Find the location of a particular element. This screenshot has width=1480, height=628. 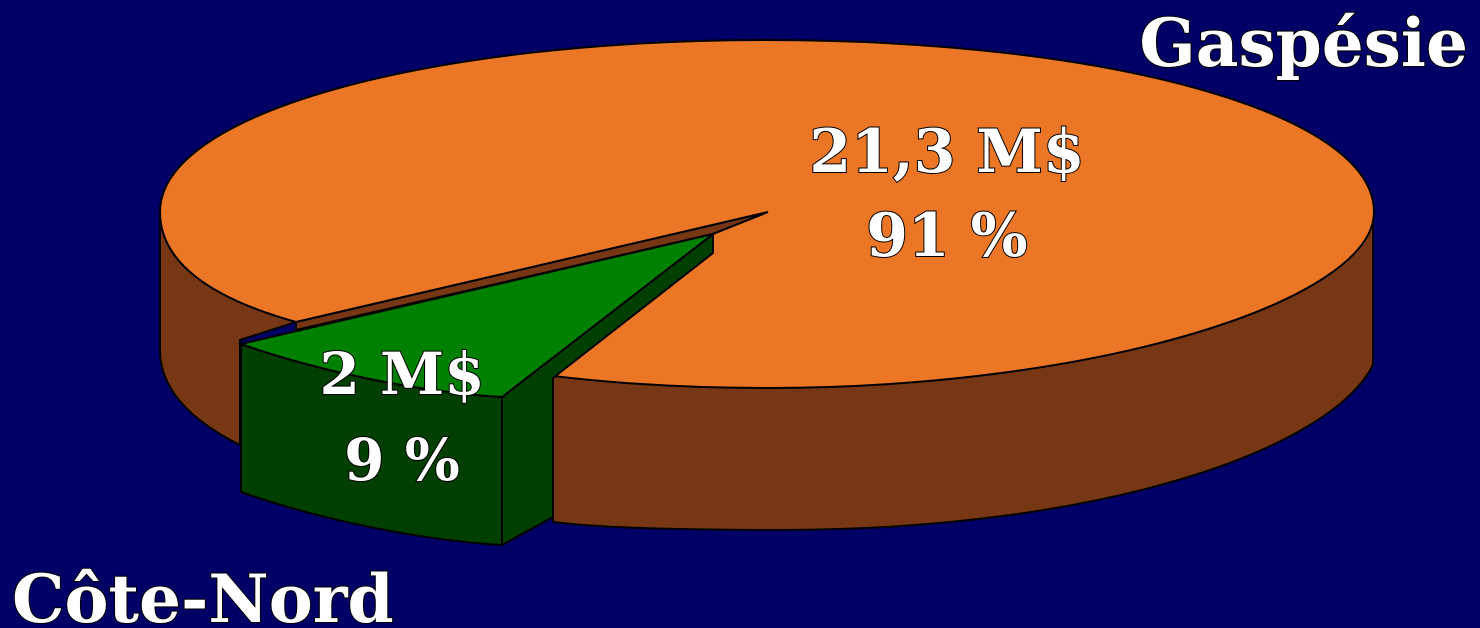

slice-cote-nord-top is located at coordinates (475, 316).